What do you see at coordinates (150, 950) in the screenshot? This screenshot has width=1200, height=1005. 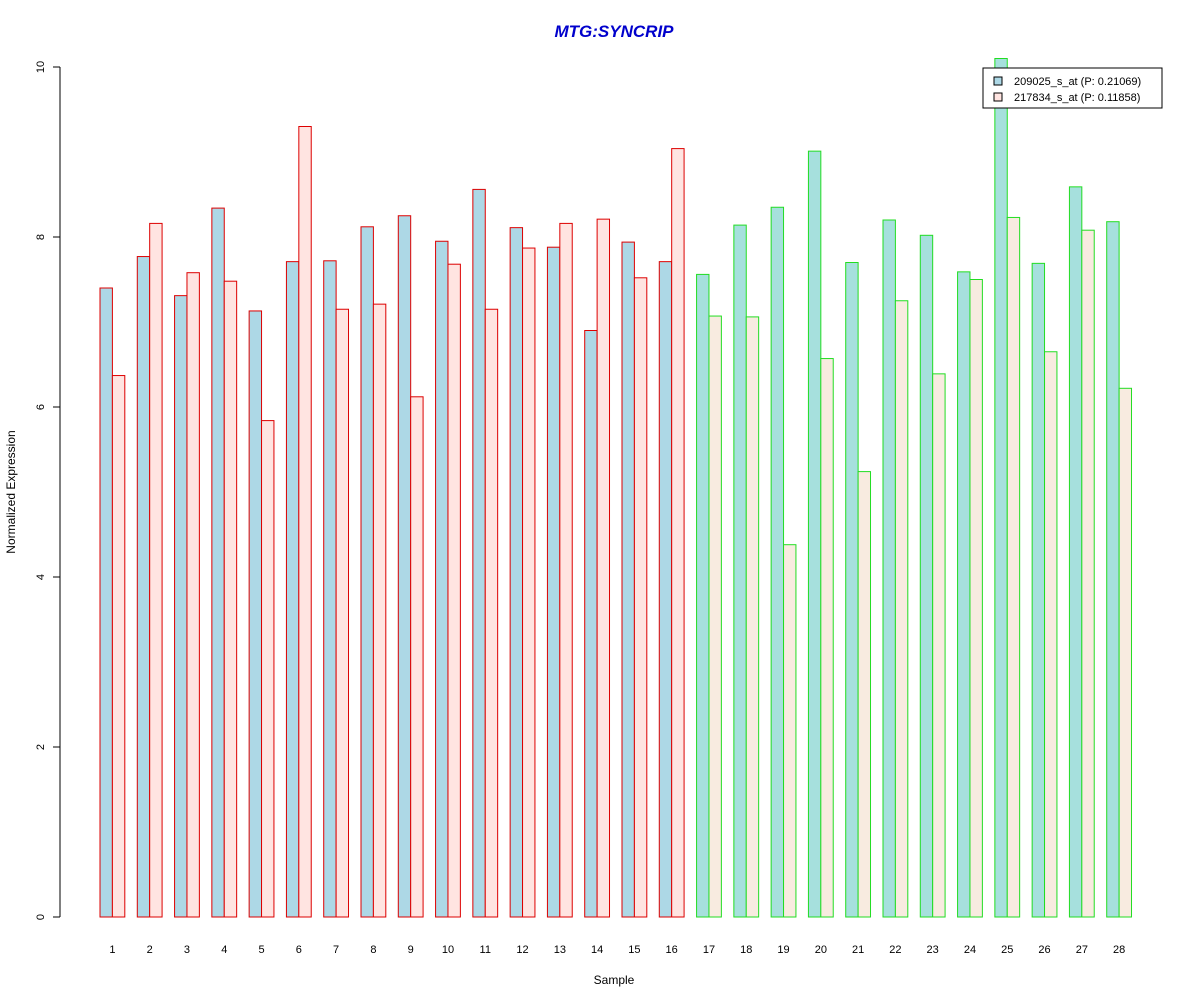 I see `x-tick-label: 2` at bounding box center [150, 950].